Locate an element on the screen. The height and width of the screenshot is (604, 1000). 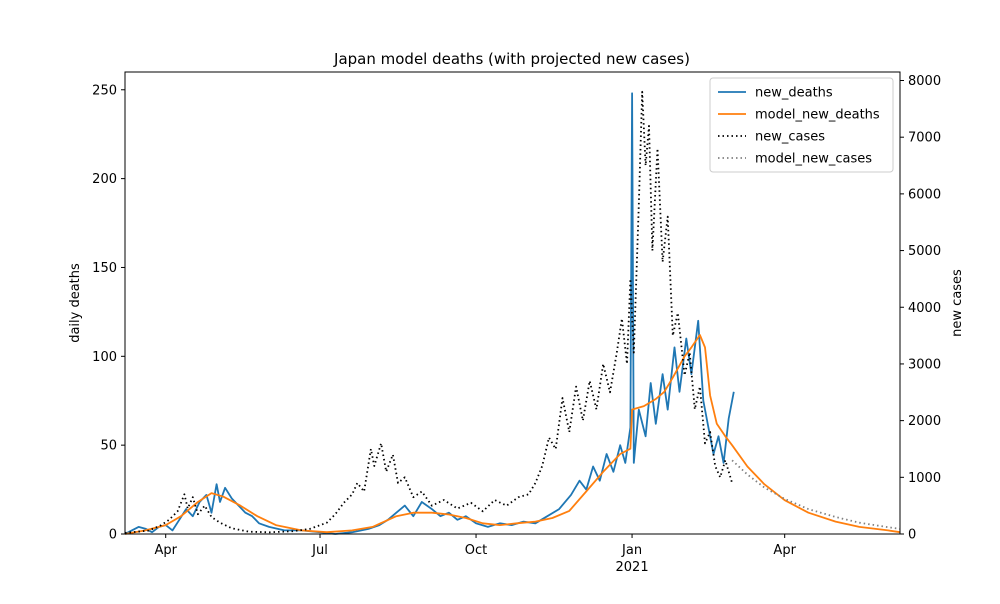
legend-entry: model_new_deaths is located at coordinates (817, 115).